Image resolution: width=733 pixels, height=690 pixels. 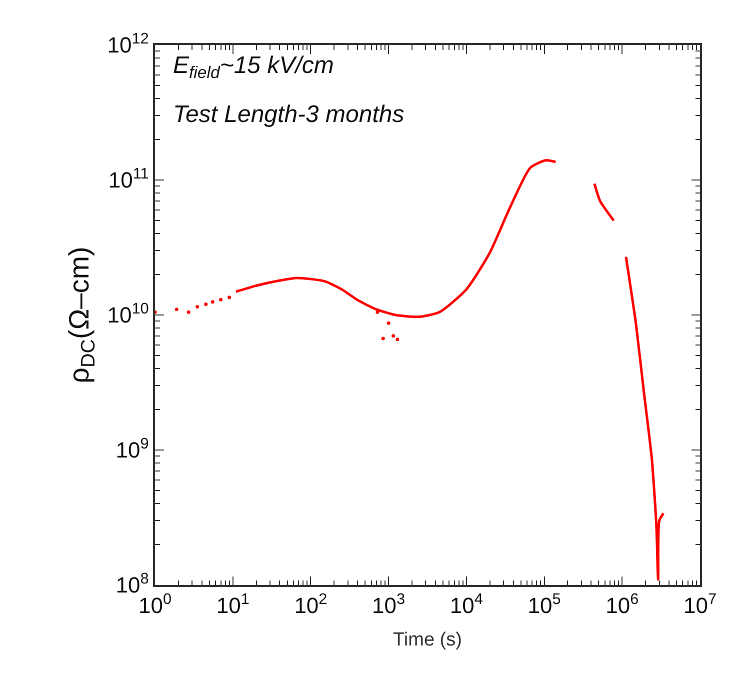 I want to click on annotation: E$_{field}$~15 kV/cm, so click(x=253, y=67).